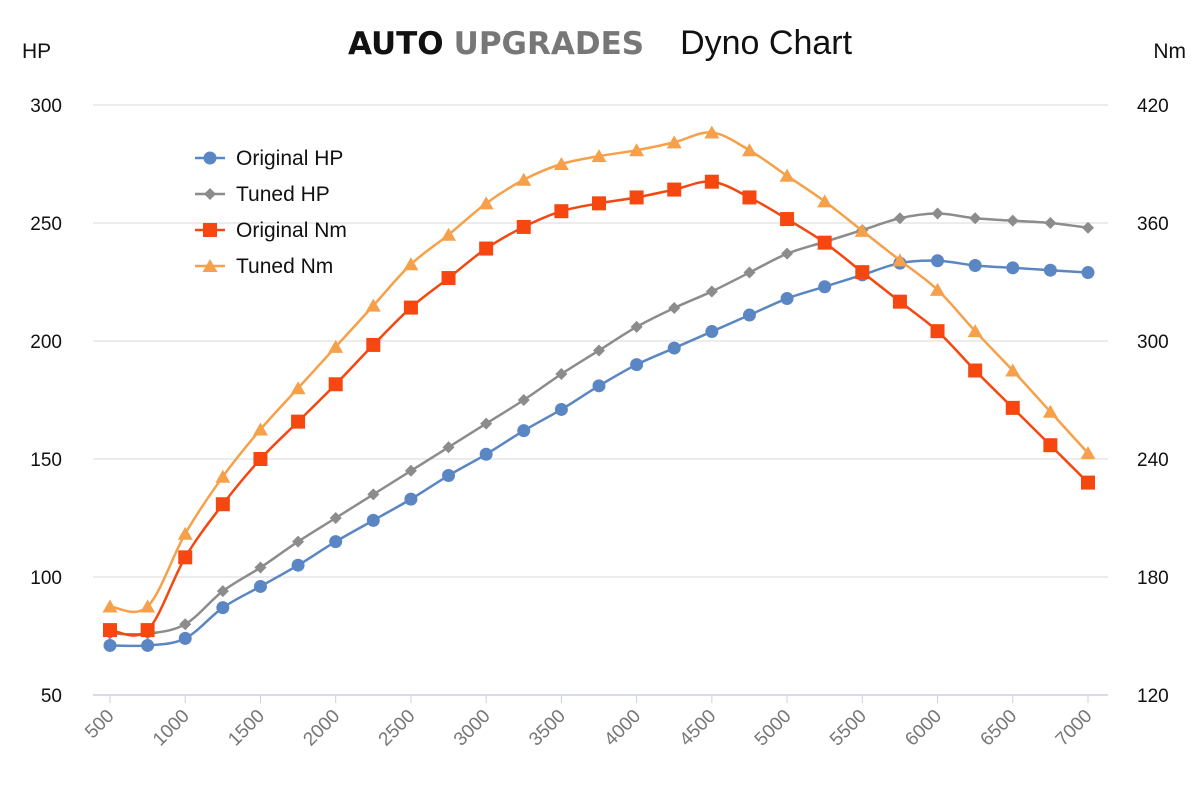 The height and width of the screenshot is (800, 1200). What do you see at coordinates (246, 728) in the screenshot?
I see `x-tick-label: 1500` at bounding box center [246, 728].